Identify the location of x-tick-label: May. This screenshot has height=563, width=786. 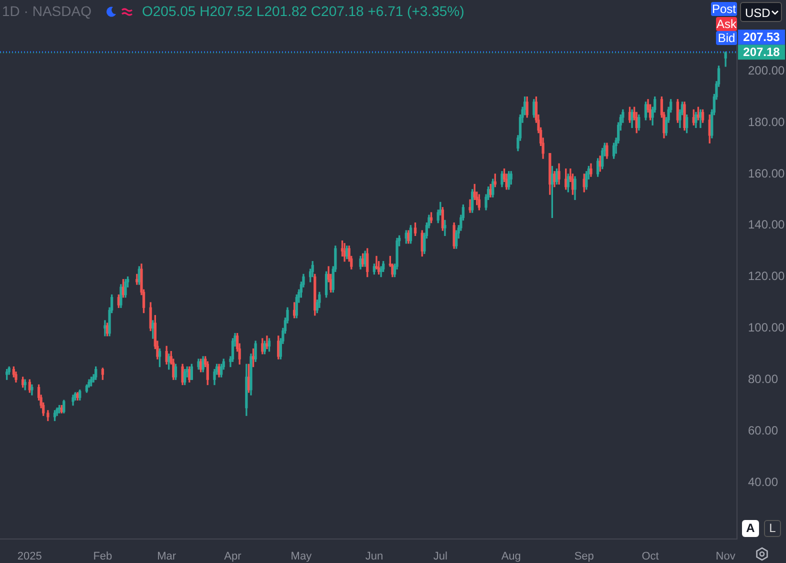
(301, 556).